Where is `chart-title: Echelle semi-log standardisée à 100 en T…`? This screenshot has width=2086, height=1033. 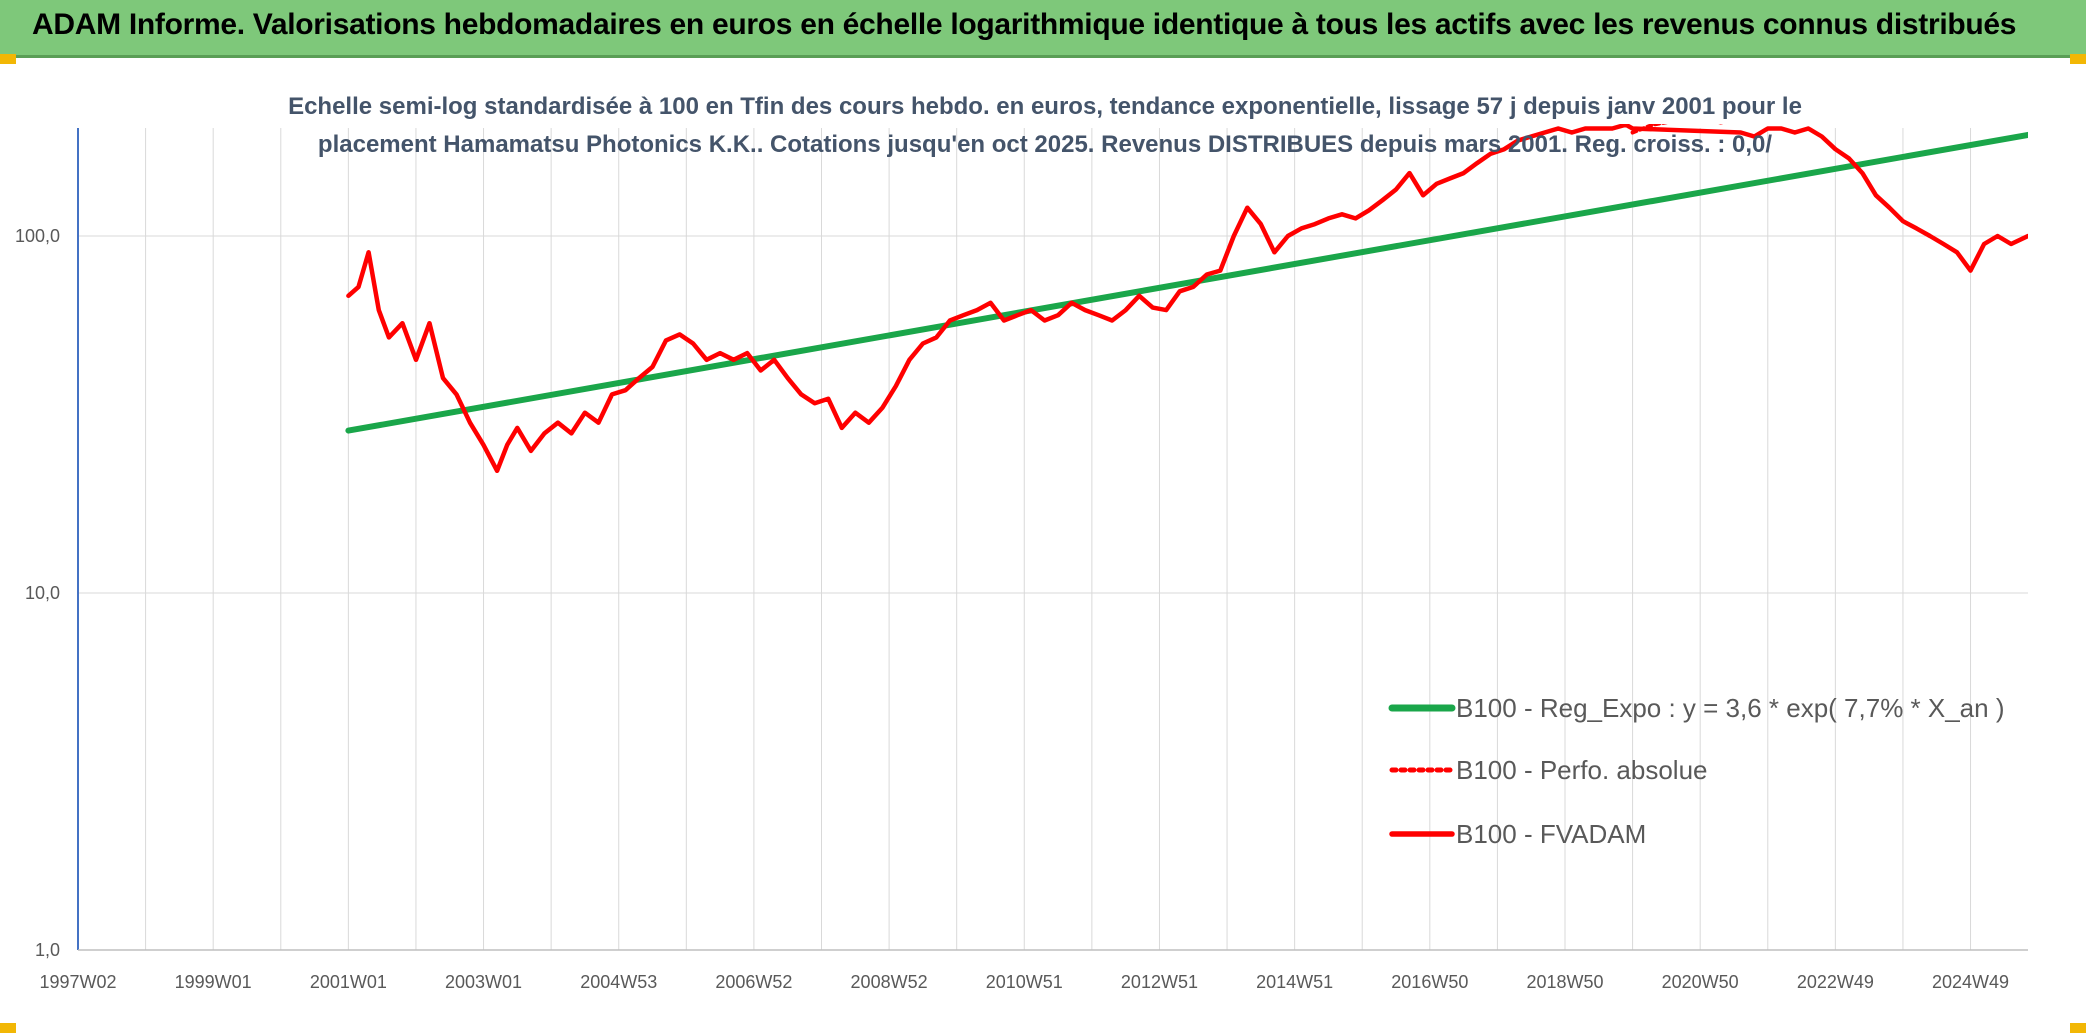
chart-title: Echelle semi-log standardisée à 100 en T… is located at coordinates (1045, 126).